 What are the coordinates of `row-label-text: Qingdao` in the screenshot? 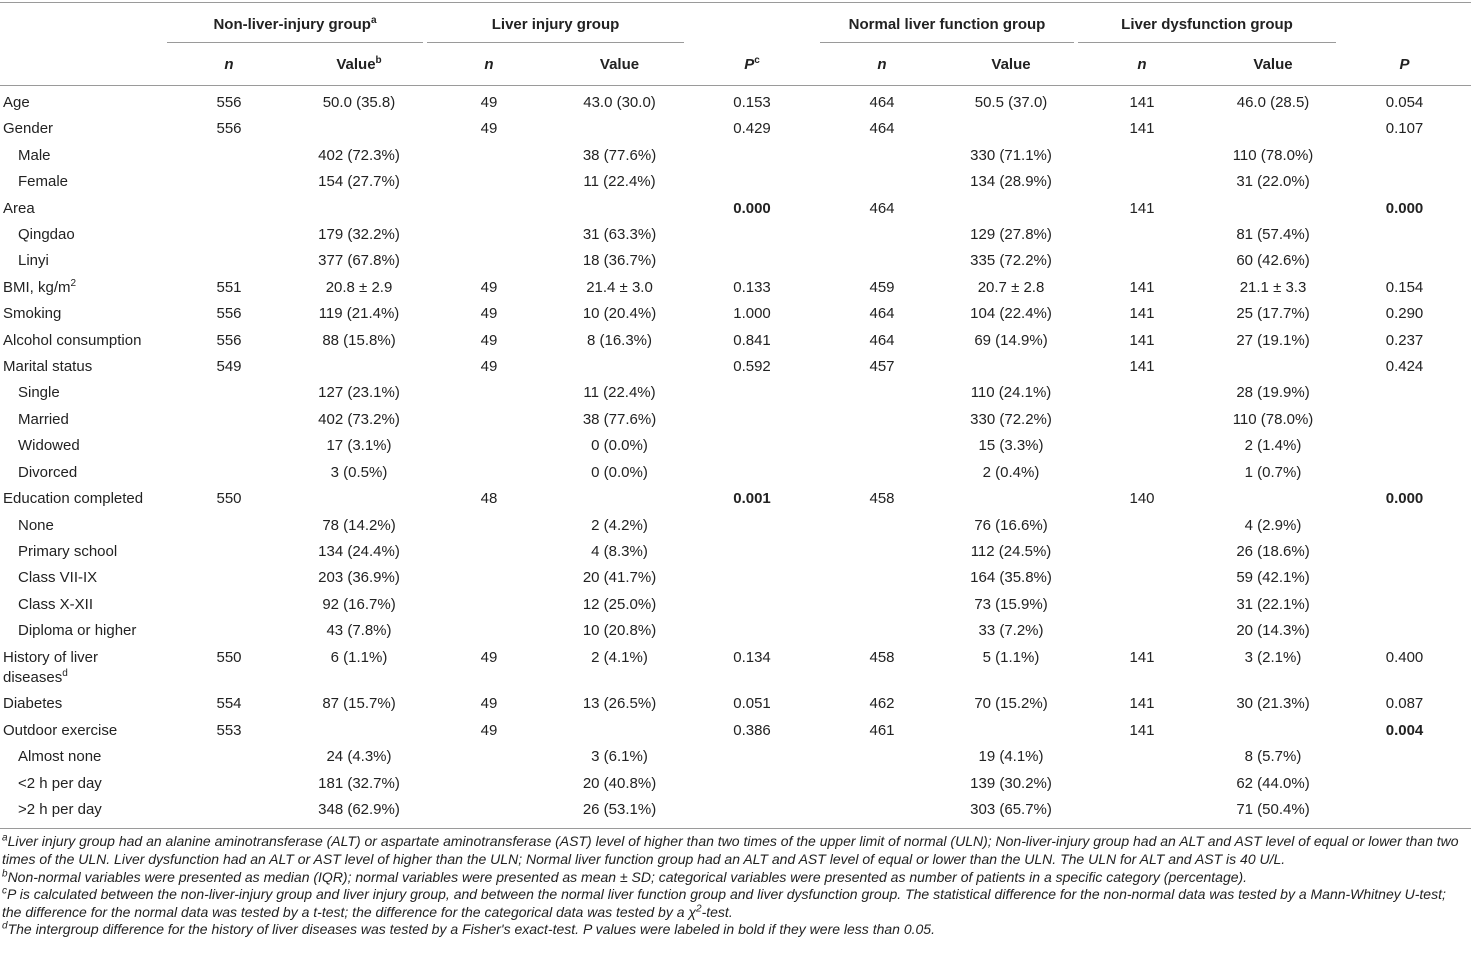 It's located at (46, 235).